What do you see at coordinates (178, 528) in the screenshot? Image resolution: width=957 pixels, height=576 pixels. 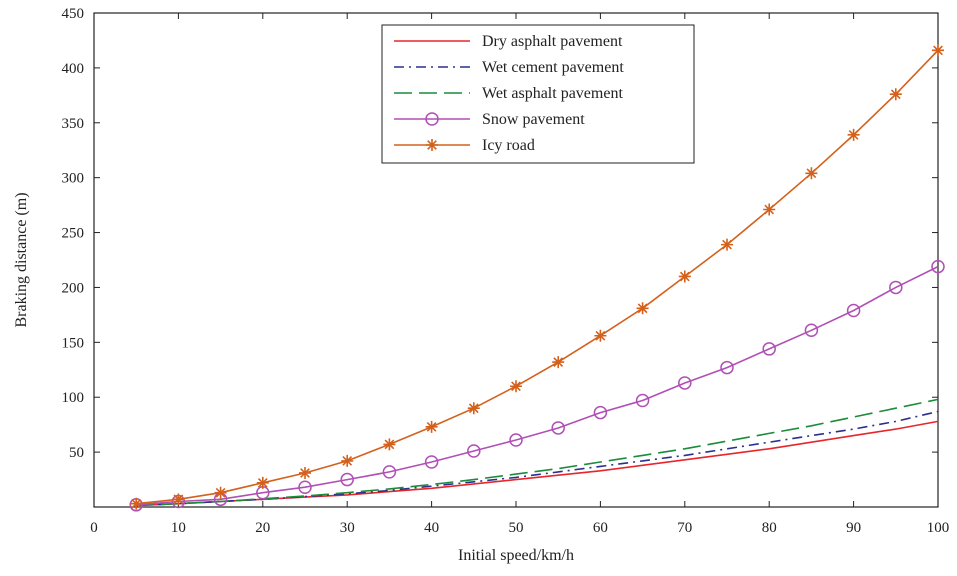 I see `x-tick-label: 10` at bounding box center [178, 528].